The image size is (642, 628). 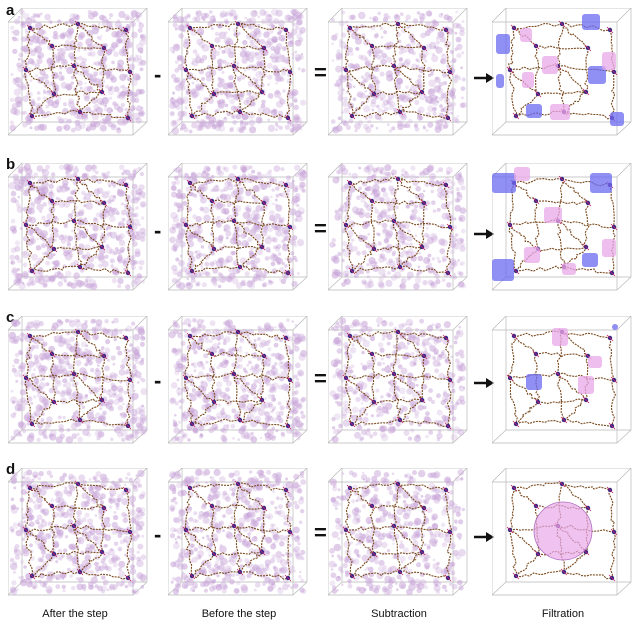 I want to click on structure-panel-b-filtration, so click(x=562, y=227).